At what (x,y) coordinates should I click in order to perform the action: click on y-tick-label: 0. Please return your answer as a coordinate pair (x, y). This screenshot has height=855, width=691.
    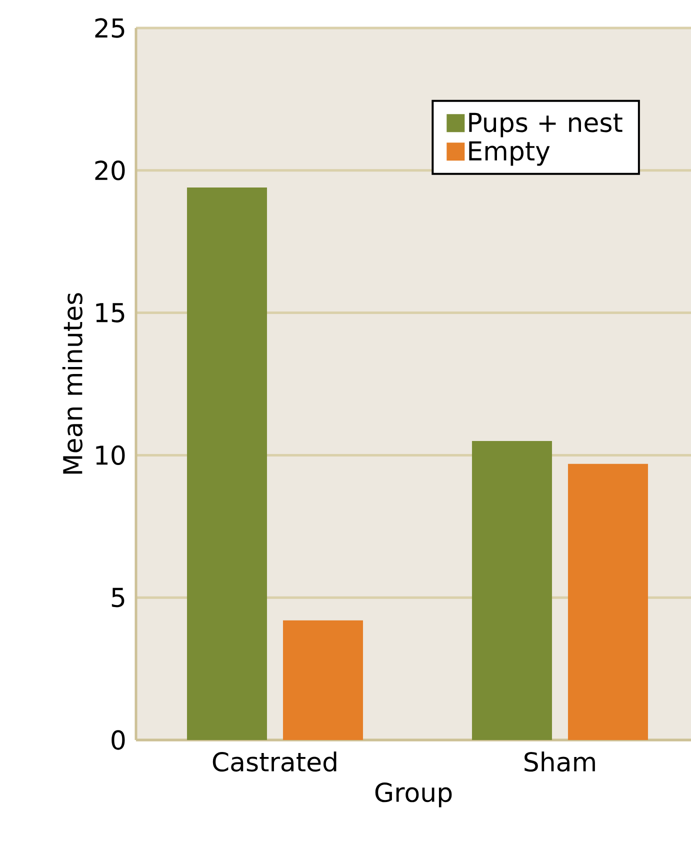
    Looking at the image, I should click on (118, 740).